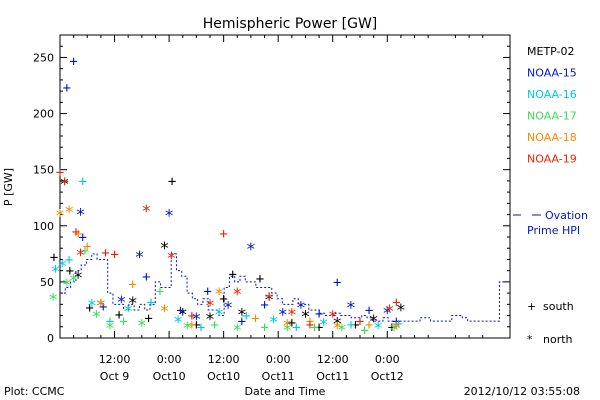 The height and width of the screenshot is (400, 600). What do you see at coordinates (43, 57) in the screenshot?
I see `y-tick-label: 250` at bounding box center [43, 57].